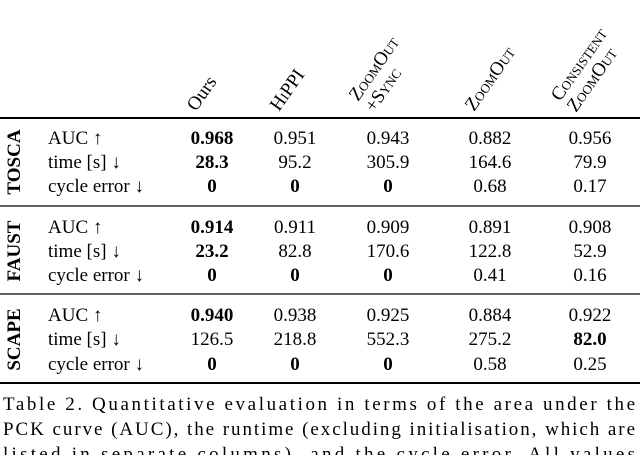 The width and height of the screenshot is (640, 455). Describe the element at coordinates (211, 162) in the screenshot. I see `table-cell: 28.3` at that location.